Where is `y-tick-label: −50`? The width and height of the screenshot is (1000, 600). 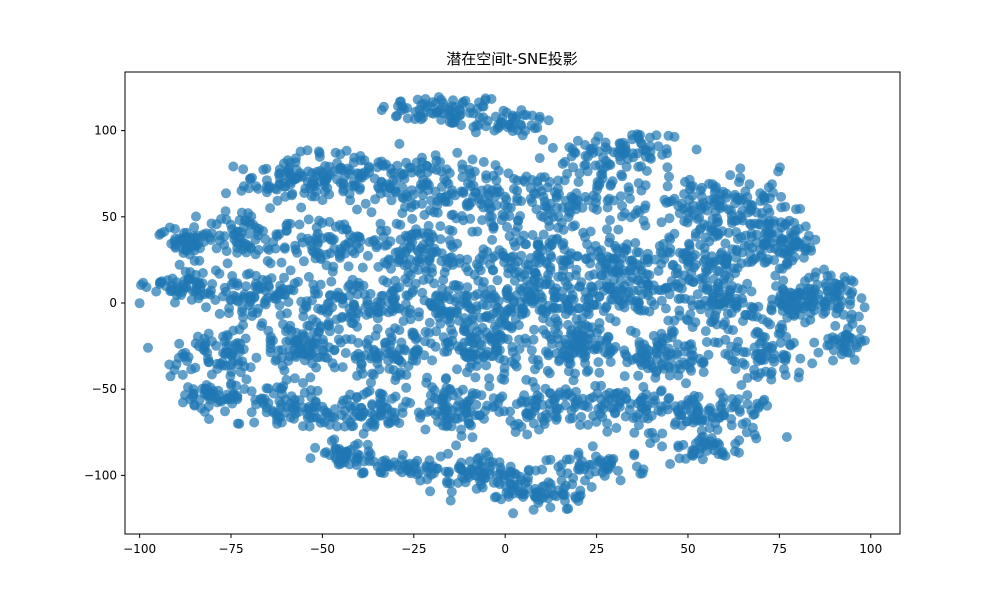 y-tick-label: −50 is located at coordinates (104, 389).